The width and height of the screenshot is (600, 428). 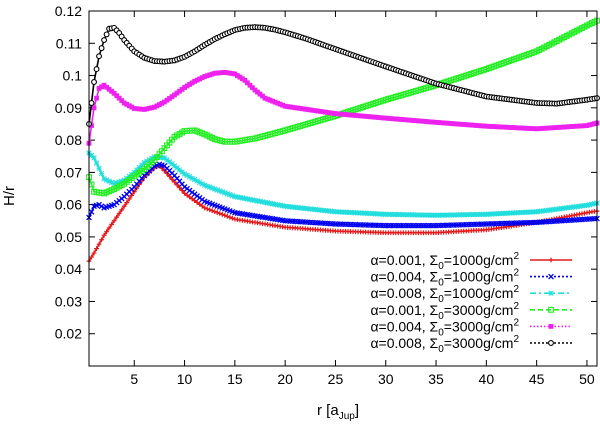 What do you see at coordinates (68, 11) in the screenshot?
I see `y-tick-label: 0.12` at bounding box center [68, 11].